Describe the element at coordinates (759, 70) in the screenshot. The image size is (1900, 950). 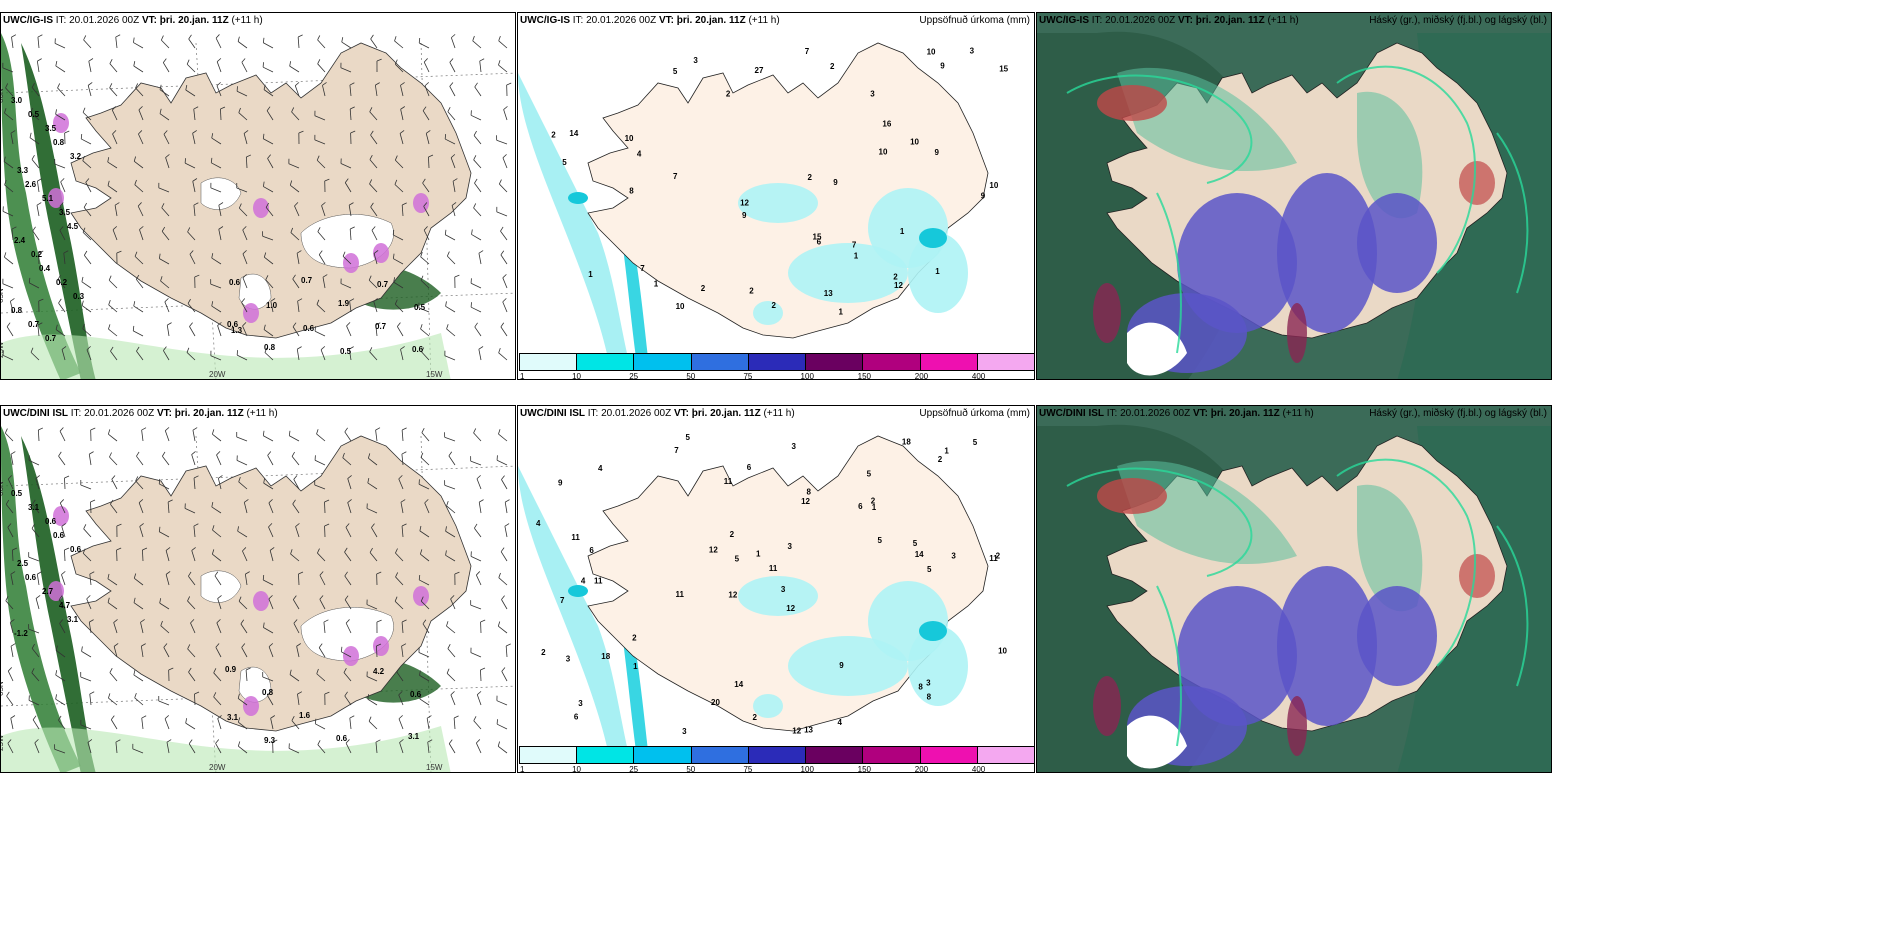
I see `precip-value: 27` at that location.